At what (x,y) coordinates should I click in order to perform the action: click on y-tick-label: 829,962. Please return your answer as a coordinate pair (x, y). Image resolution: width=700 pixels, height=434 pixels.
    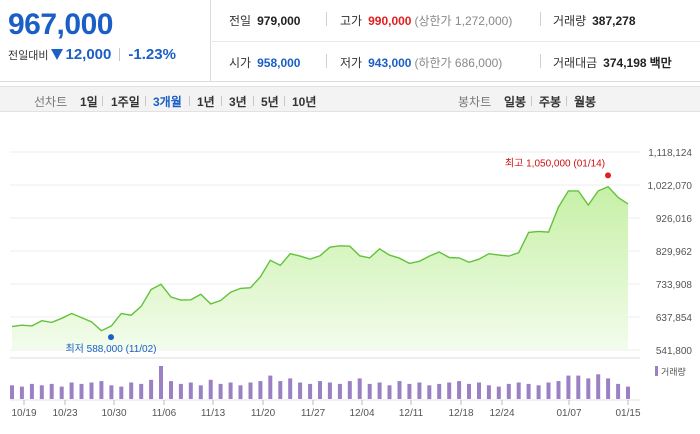
    Looking at the image, I should click on (674, 252).